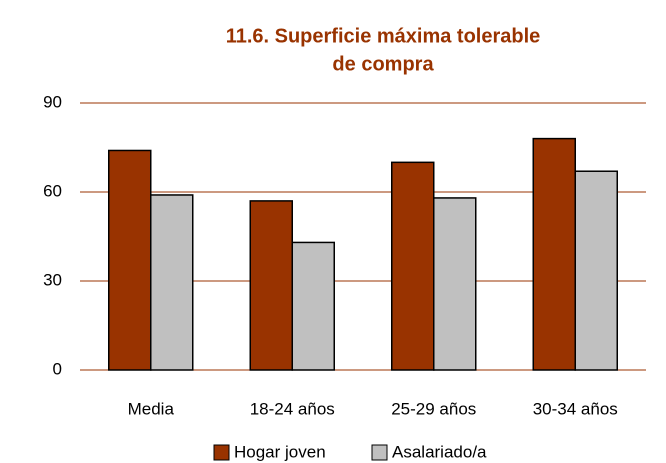 The width and height of the screenshot is (666, 463). Describe the element at coordinates (52, 190) in the screenshot. I see `y-tick-label: 60` at that location.